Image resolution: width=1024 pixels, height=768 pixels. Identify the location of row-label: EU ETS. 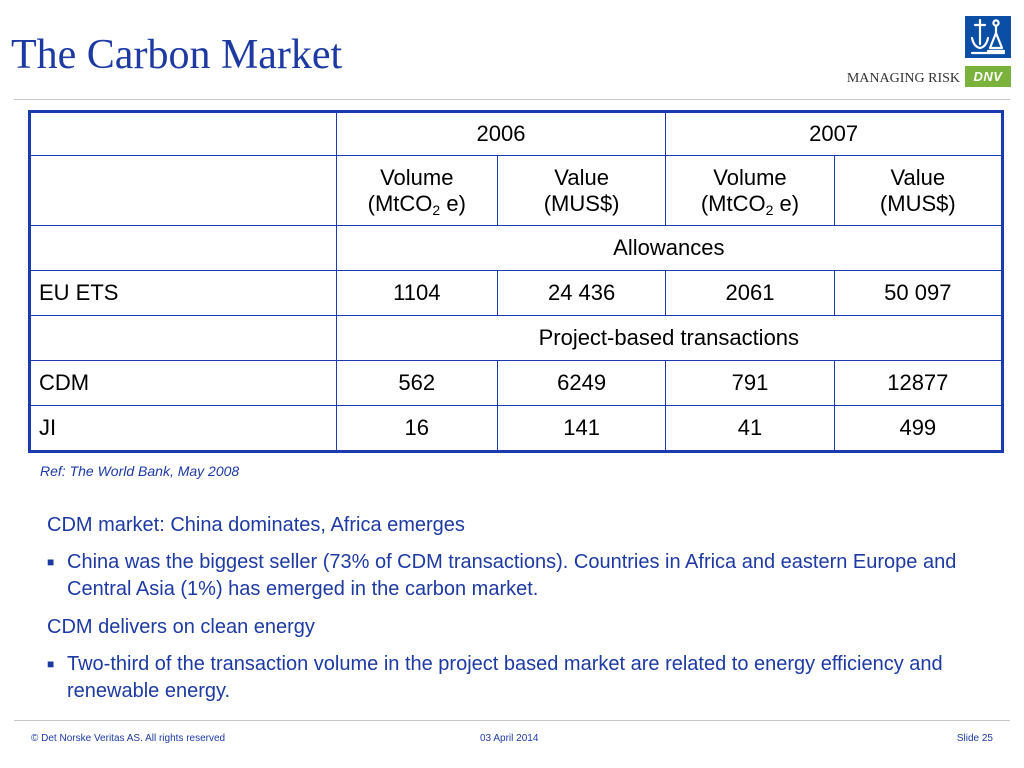
(183, 293).